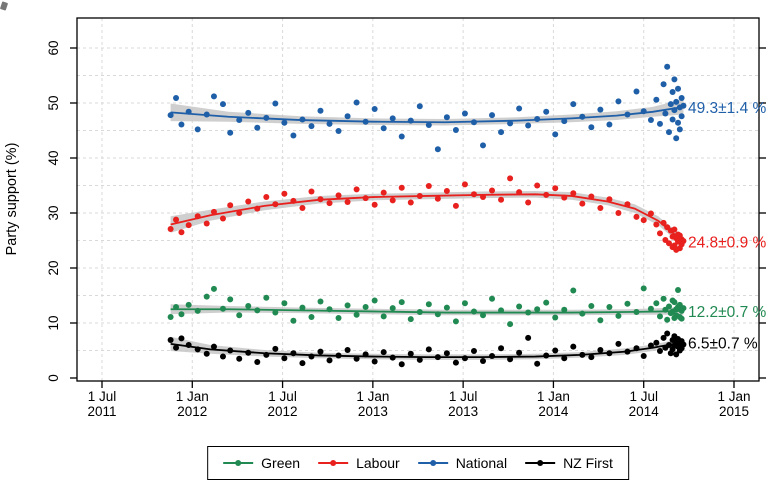 Image resolution: width=778 pixels, height=487 pixels. Describe the element at coordinates (53, 157) in the screenshot. I see `y-tick-label: 40` at that location.